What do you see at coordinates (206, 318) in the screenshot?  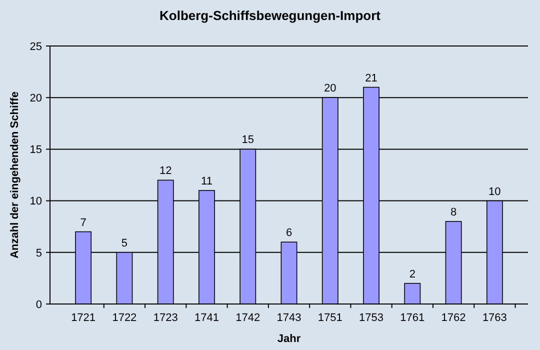 I see `x-tick-label: 1741` at bounding box center [206, 318].